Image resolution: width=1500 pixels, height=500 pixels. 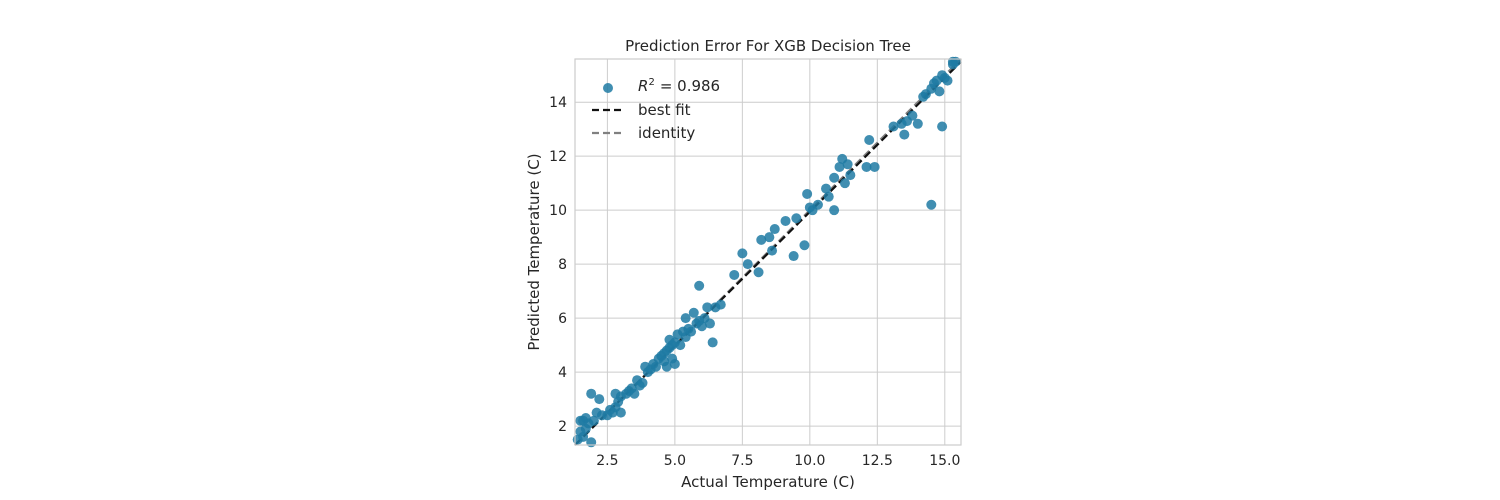 I want to click on x-tick-label: 10.0, so click(x=809, y=461).